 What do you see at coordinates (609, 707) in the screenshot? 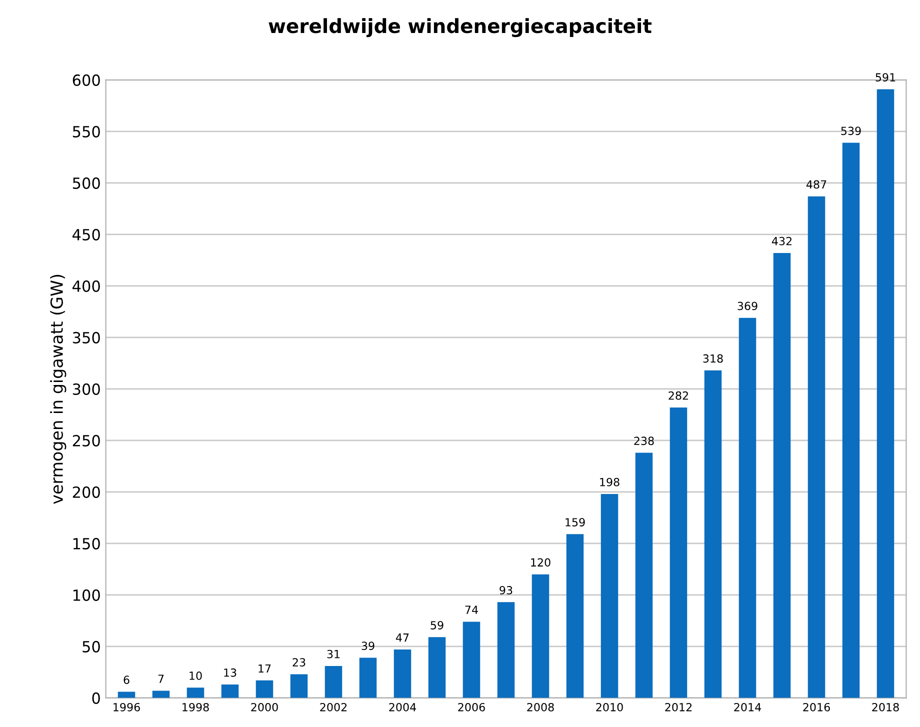
I see `x-tick-label: 2010` at bounding box center [609, 707].